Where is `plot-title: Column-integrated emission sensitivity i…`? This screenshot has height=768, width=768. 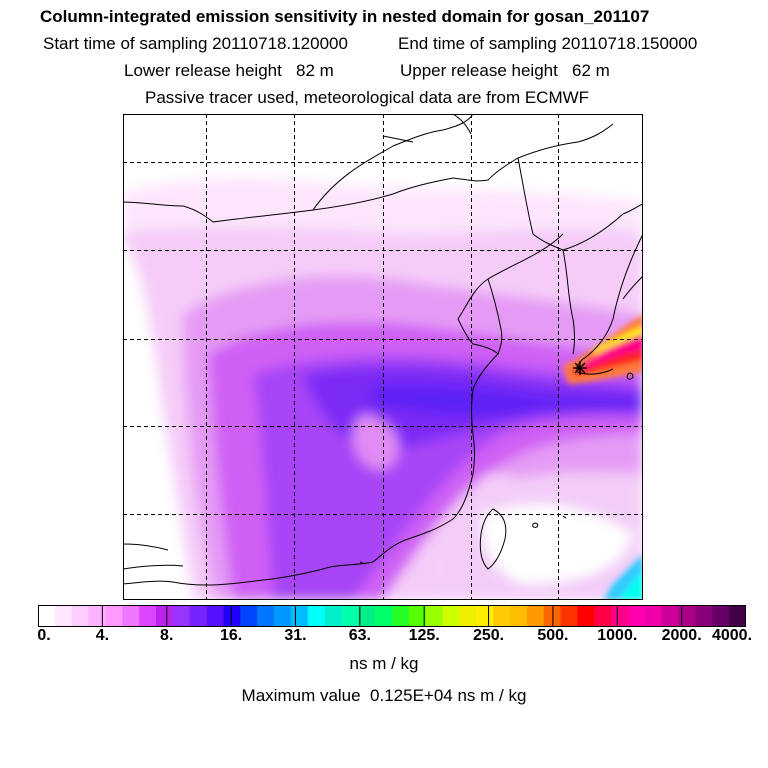
plot-title: Column-integrated emission sensitivity i… is located at coordinates (345, 16).